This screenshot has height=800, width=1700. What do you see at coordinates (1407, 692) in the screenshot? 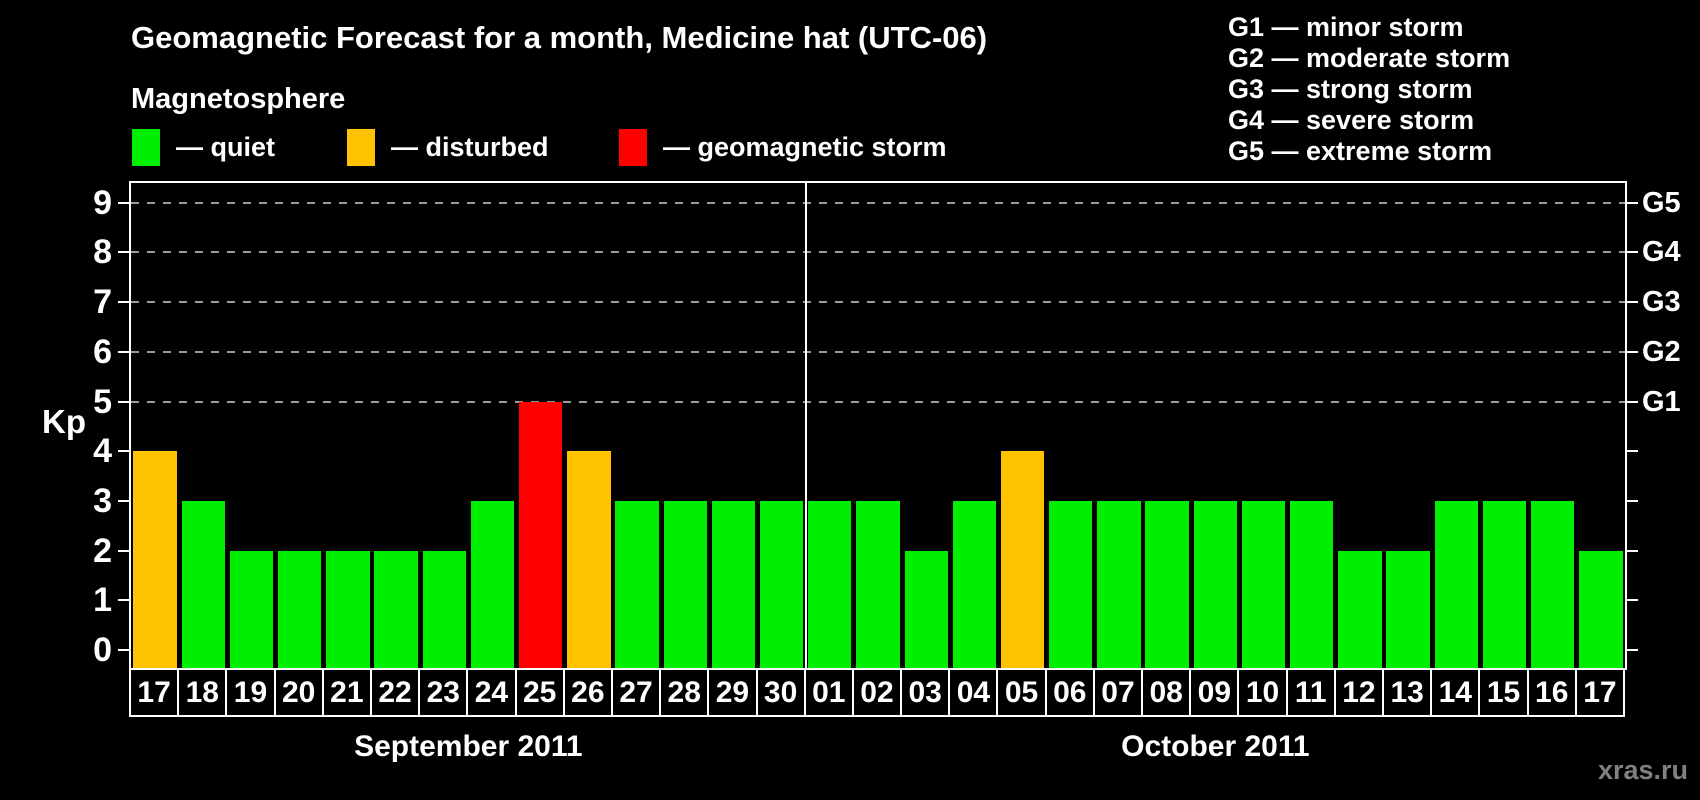
I see `day-label-box: 13` at bounding box center [1407, 692].